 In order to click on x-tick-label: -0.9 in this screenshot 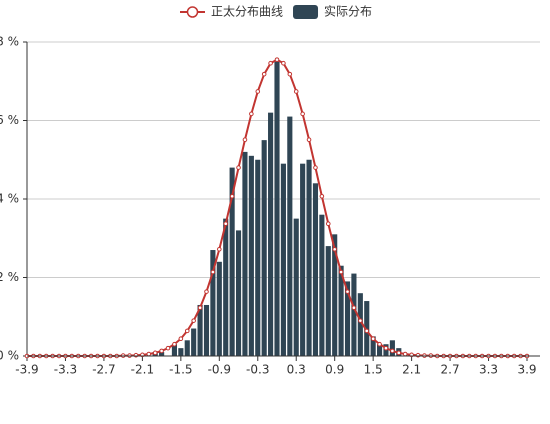, I will do `click(219, 370)`.